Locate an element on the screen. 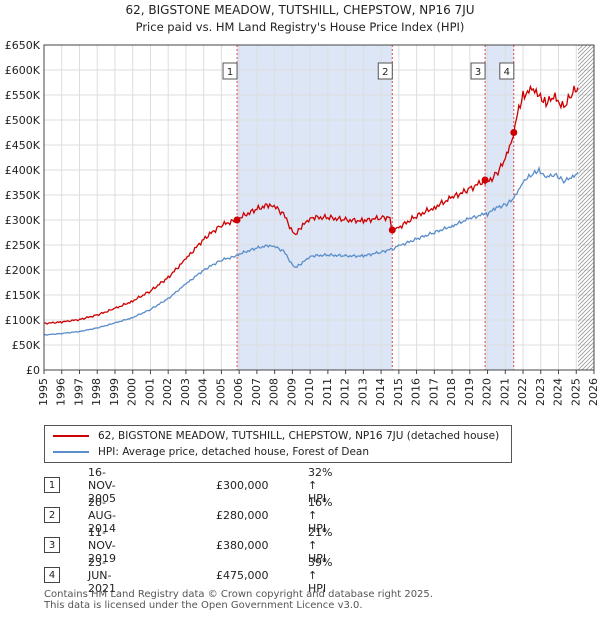  sale-label-text: 2 is located at coordinates (385, 72).